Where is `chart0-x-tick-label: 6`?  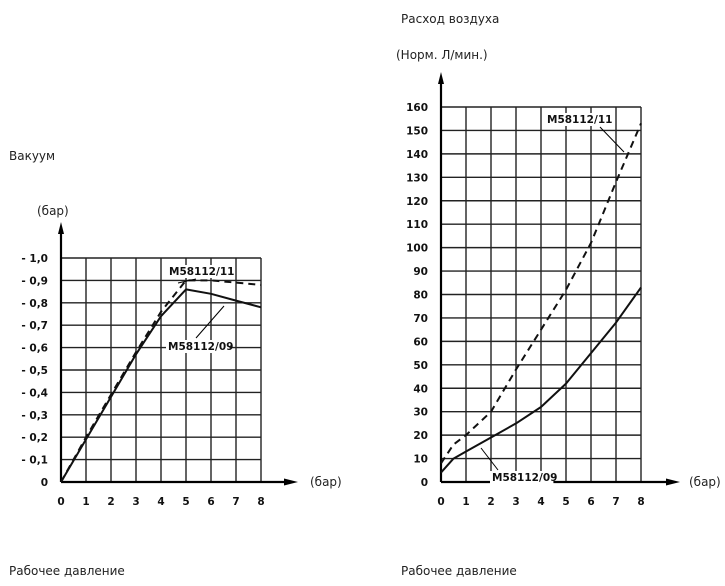
chart0-x-tick-label: 6 is located at coordinates (210, 502).